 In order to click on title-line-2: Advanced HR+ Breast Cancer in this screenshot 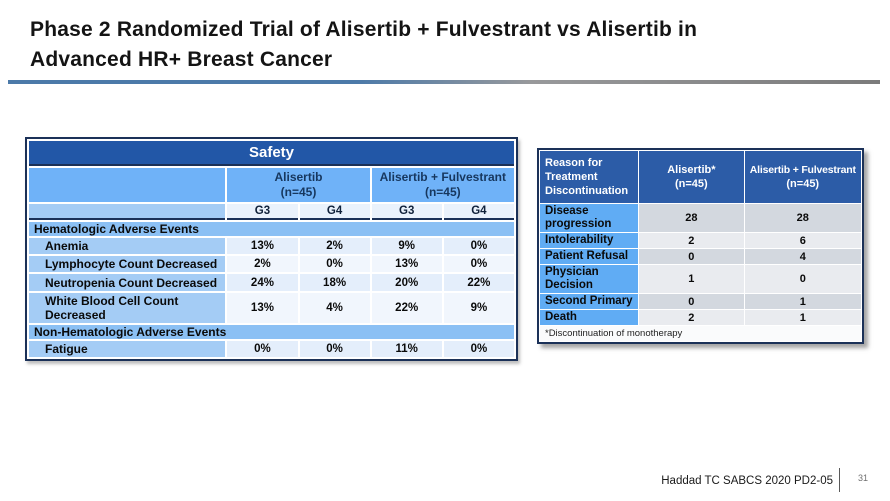, I will do `click(181, 59)`.